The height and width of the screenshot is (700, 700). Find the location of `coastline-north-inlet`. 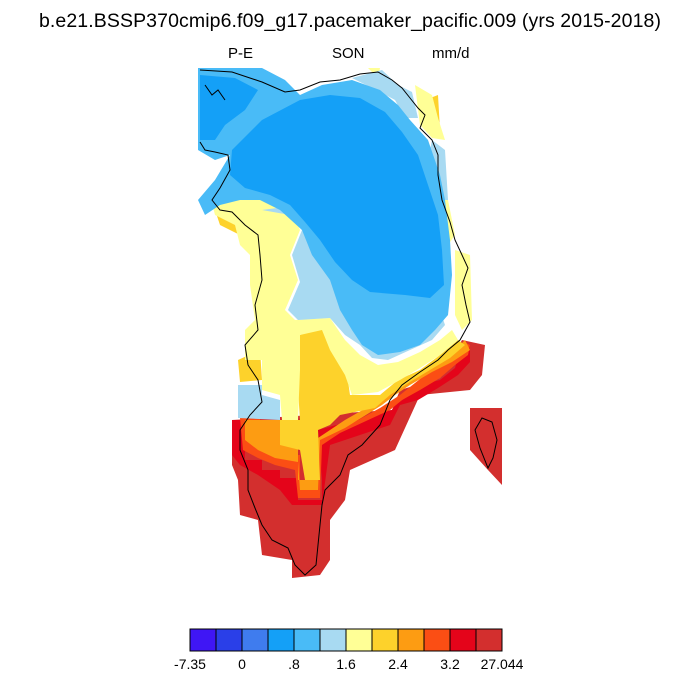

coastline-north-inlet is located at coordinates (215, 92).